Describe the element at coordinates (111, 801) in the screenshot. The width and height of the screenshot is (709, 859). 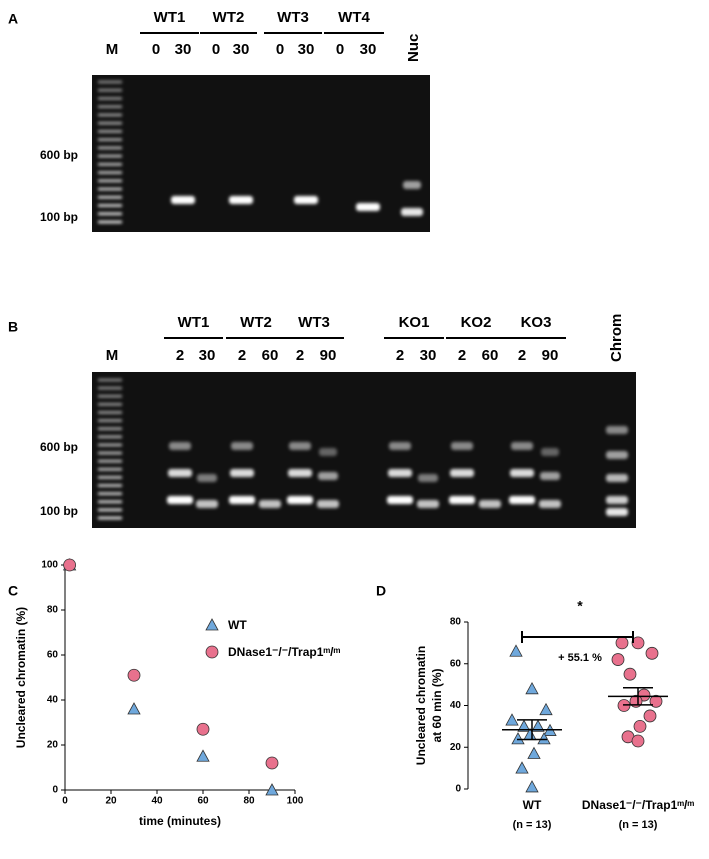
I see `x-tick-label: 20` at that location.